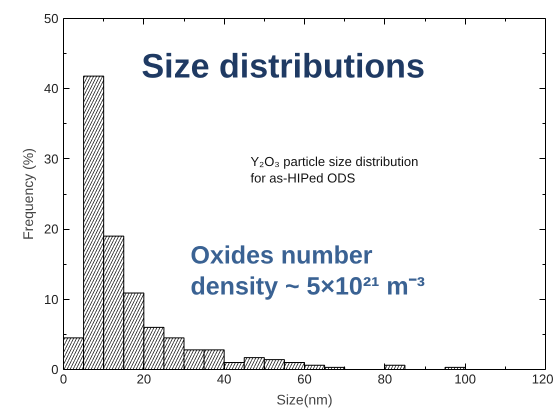 This screenshot has width=553, height=419. Describe the element at coordinates (304, 400) in the screenshot. I see `x-axis-title: Size(nm)` at that location.